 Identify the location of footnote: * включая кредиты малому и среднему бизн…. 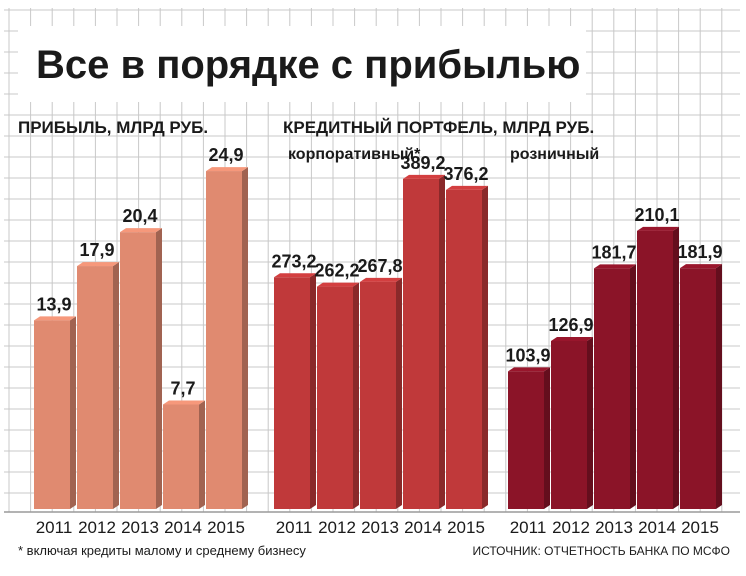
(162, 550).